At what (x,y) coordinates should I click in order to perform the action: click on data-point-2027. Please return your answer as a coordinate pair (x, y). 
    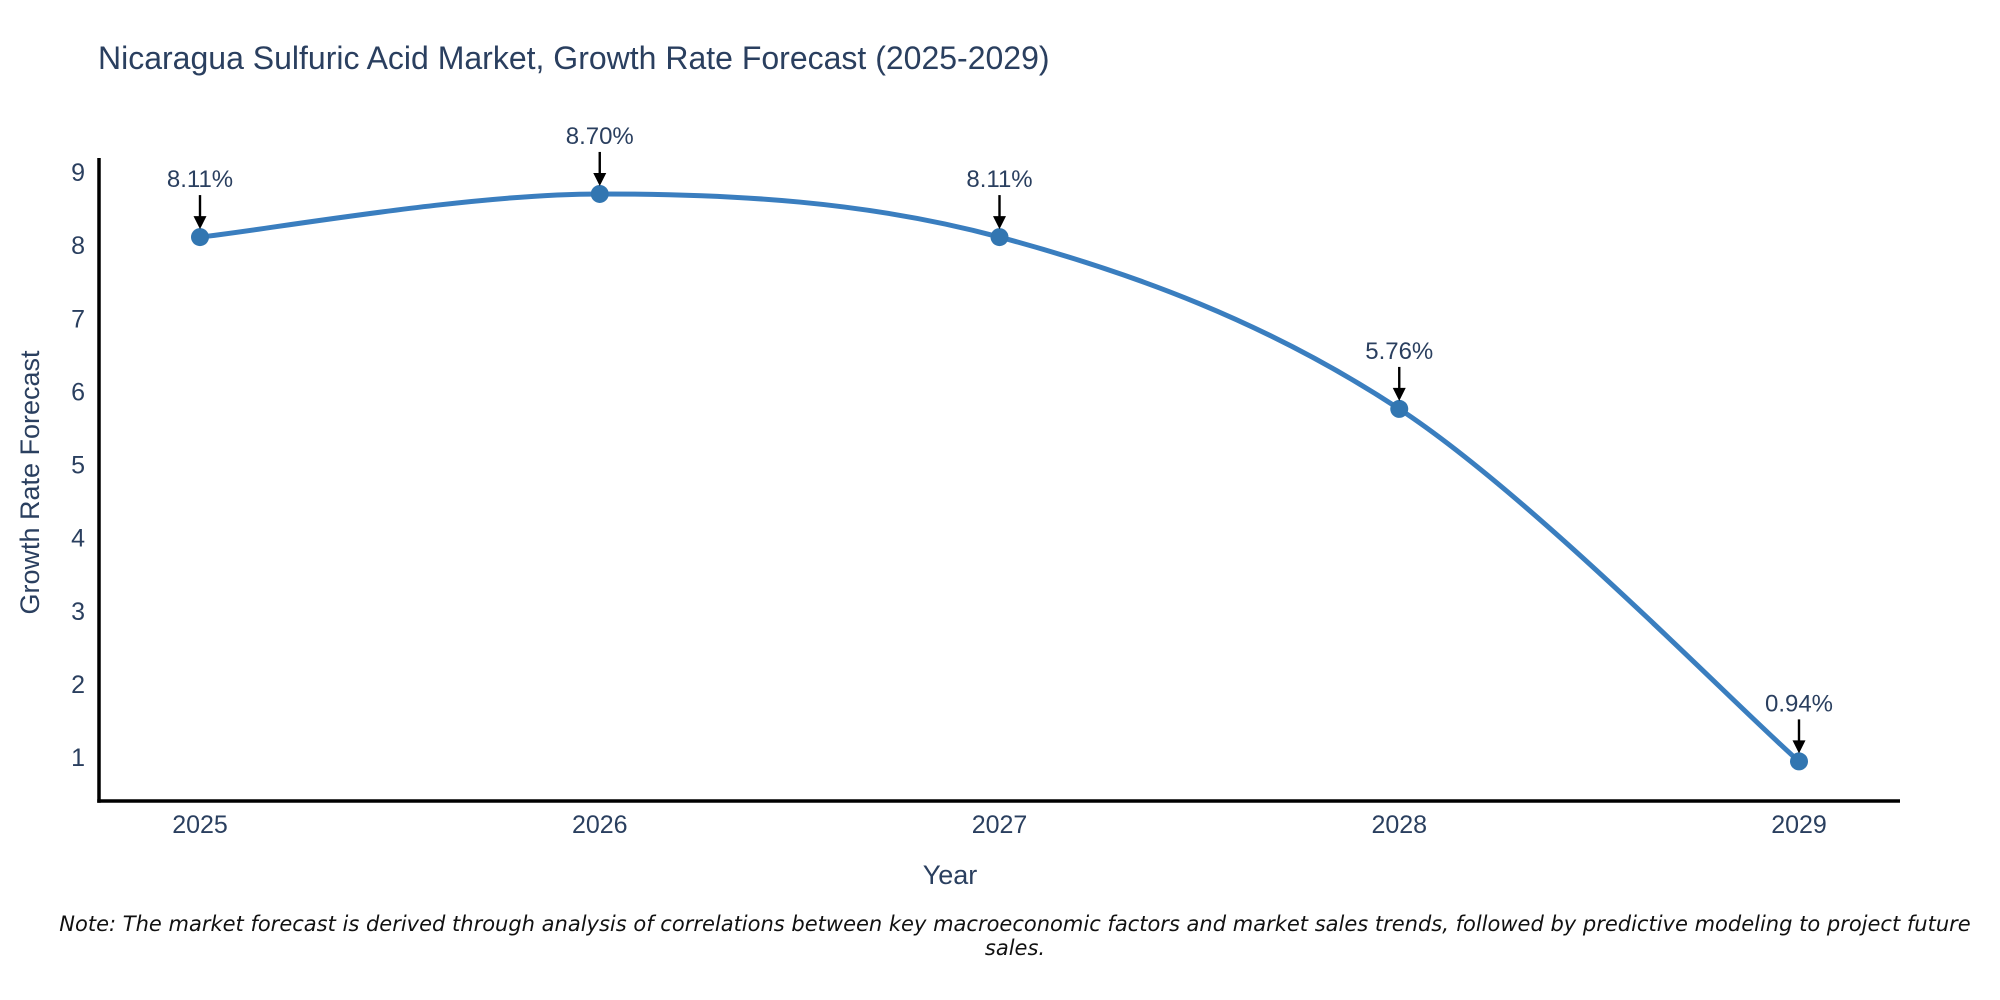
    Looking at the image, I should click on (999, 237).